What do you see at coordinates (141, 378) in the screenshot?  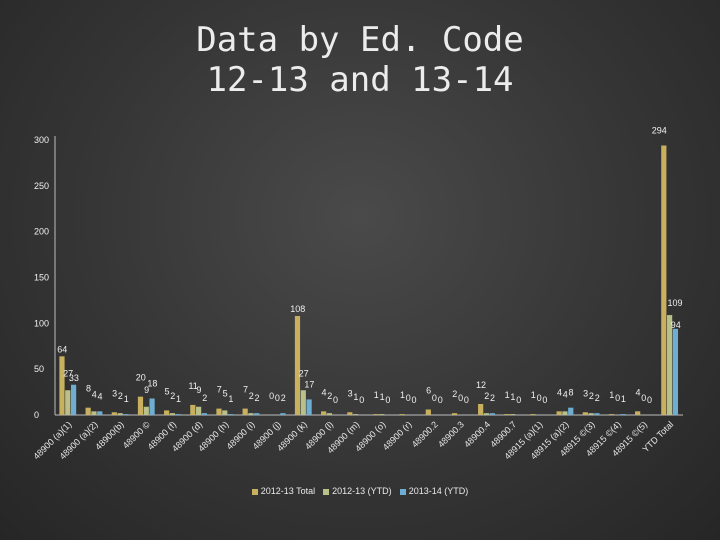 I see `data-label: 20` at bounding box center [141, 378].